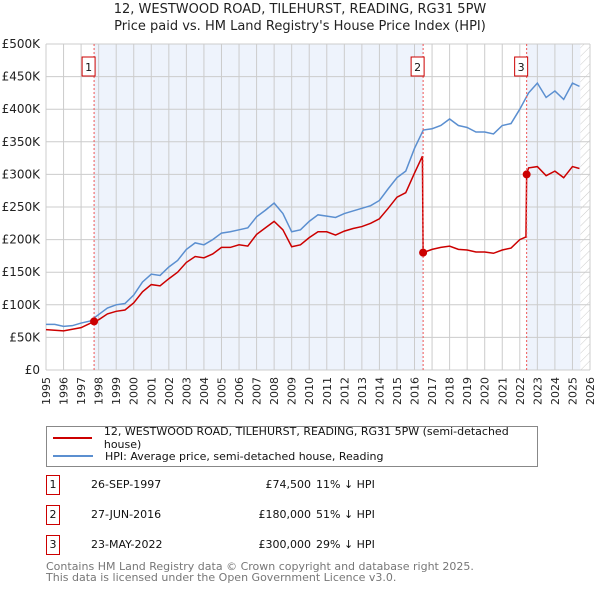  What do you see at coordinates (169, 391) in the screenshot?
I see `x-tick-label: 2002` at bounding box center [169, 391].